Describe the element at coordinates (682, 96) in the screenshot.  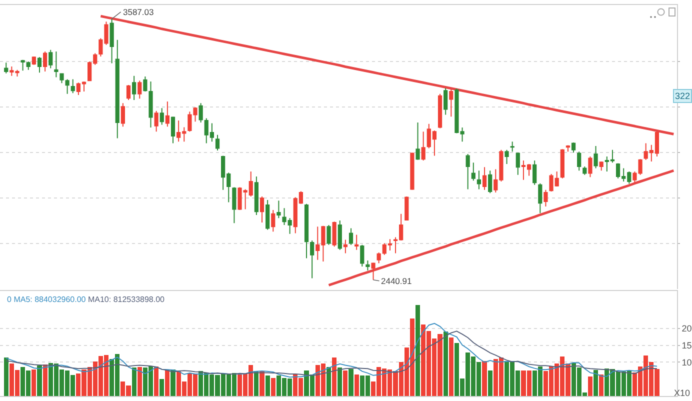
I see `annotation: 322` at that location.